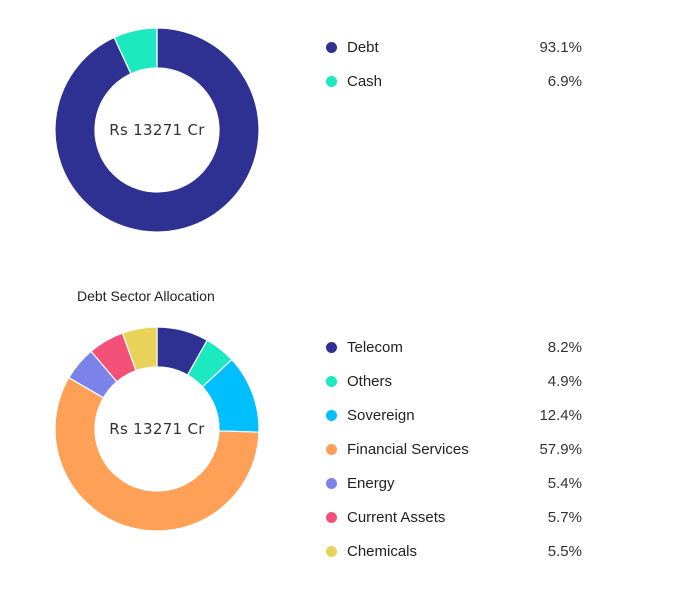 The width and height of the screenshot is (696, 602). I want to click on slice-debt, so click(157, 130).